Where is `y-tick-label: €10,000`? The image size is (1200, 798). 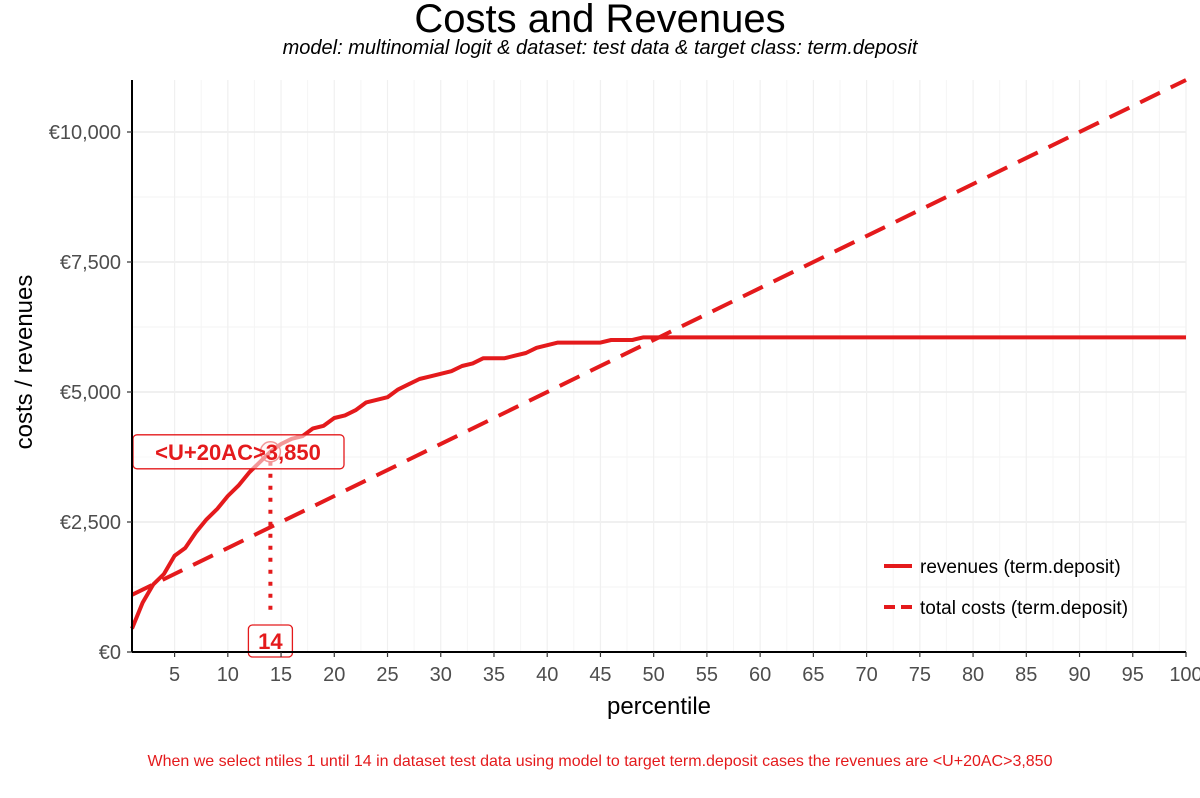
y-tick-label: €10,000 is located at coordinates (85, 133).